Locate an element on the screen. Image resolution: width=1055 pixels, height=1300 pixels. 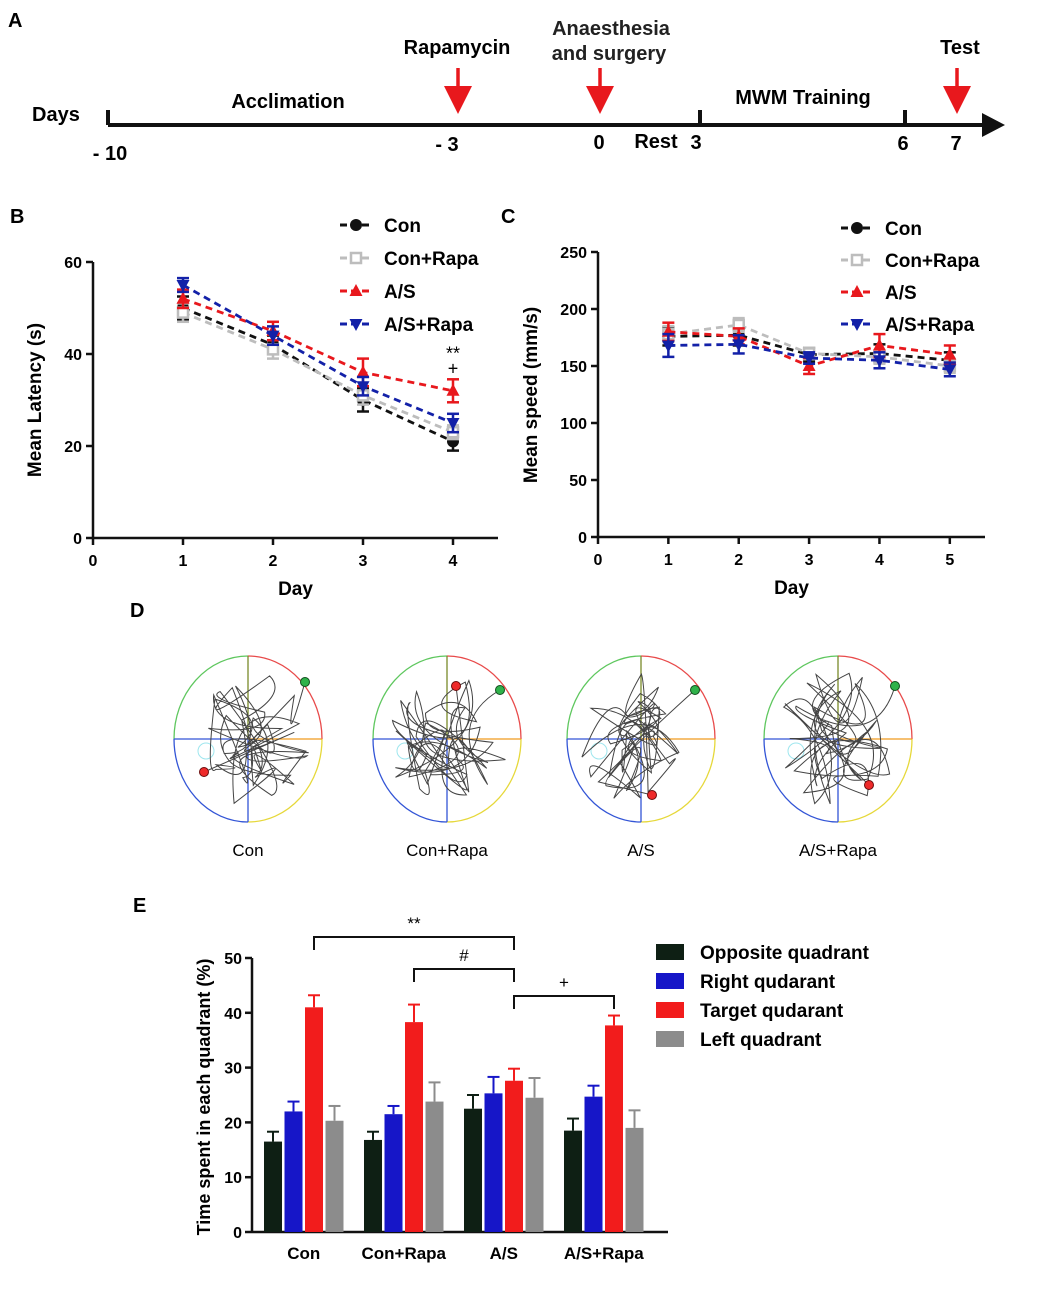
y-axis-label: Time spent in each quadrant (%) is located at coordinates (204, 1097).